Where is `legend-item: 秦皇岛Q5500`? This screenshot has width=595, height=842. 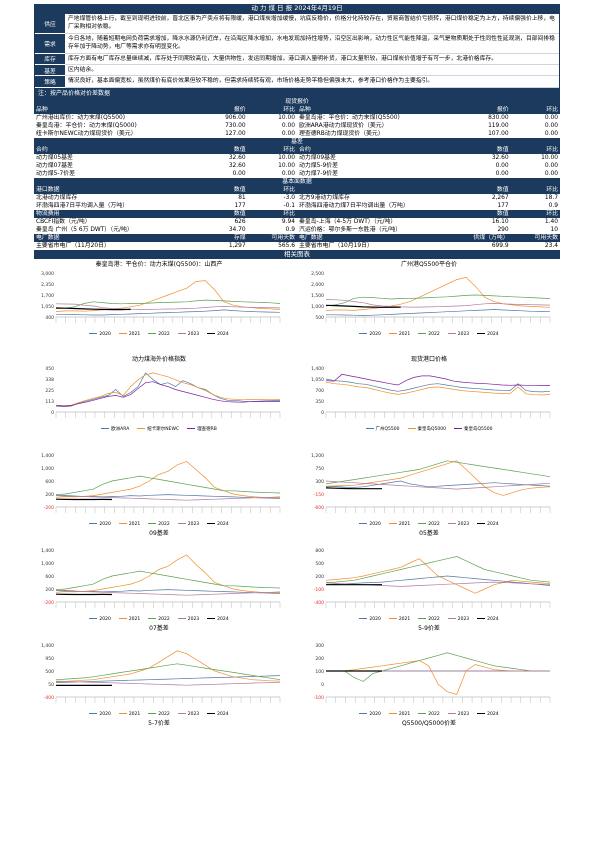 legend-item: 秦皇岛Q5500 is located at coordinates (473, 429).